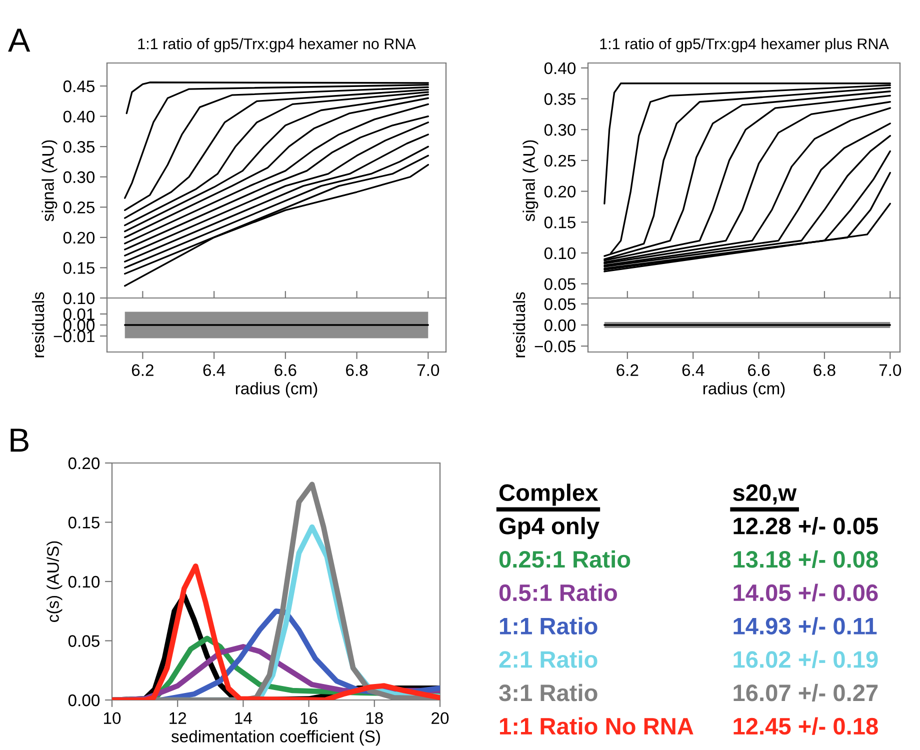 The height and width of the screenshot is (750, 920). Describe the element at coordinates (806, 526) in the screenshot. I see `text: 12.28 +/- 0.05` at that location.